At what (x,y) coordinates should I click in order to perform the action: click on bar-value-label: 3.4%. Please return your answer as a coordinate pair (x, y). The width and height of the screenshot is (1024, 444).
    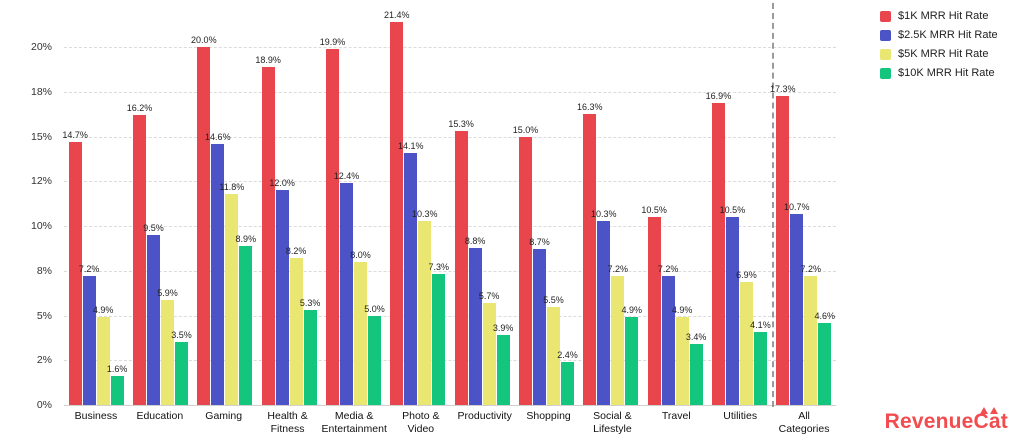
    Looking at the image, I should click on (696, 337).